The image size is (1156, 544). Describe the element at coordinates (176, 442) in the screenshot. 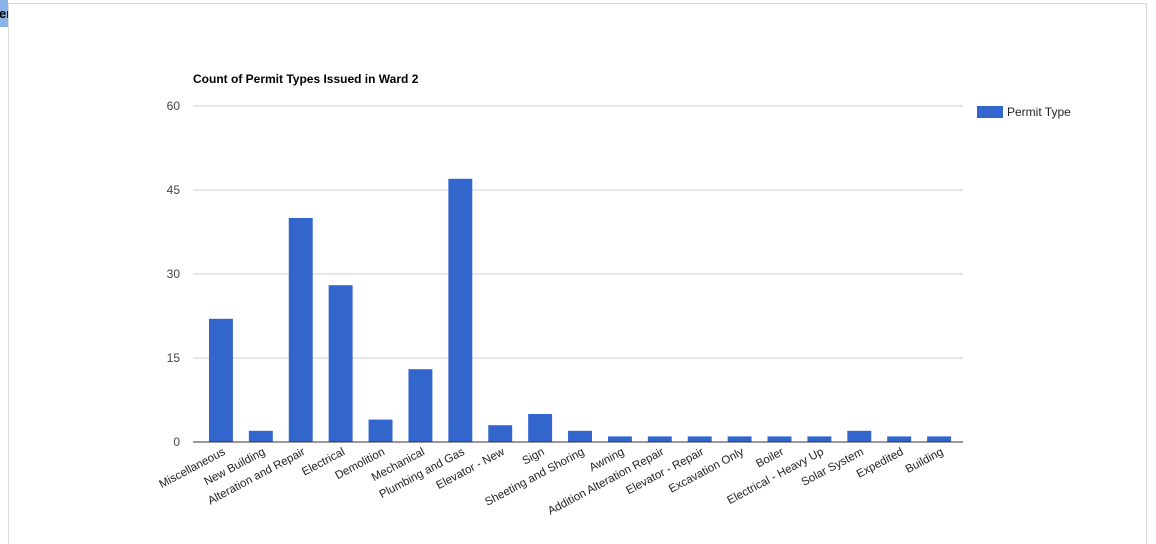

I see `y-tick-label: 0` at that location.